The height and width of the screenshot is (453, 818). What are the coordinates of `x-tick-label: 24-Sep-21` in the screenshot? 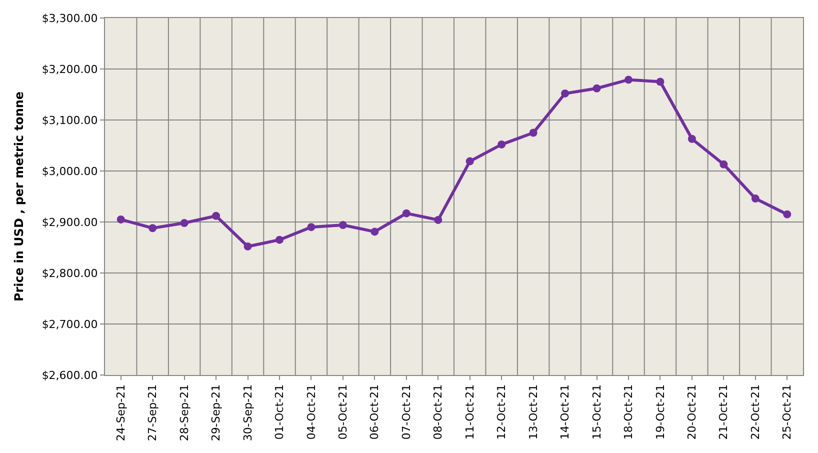 It's located at (121, 413).